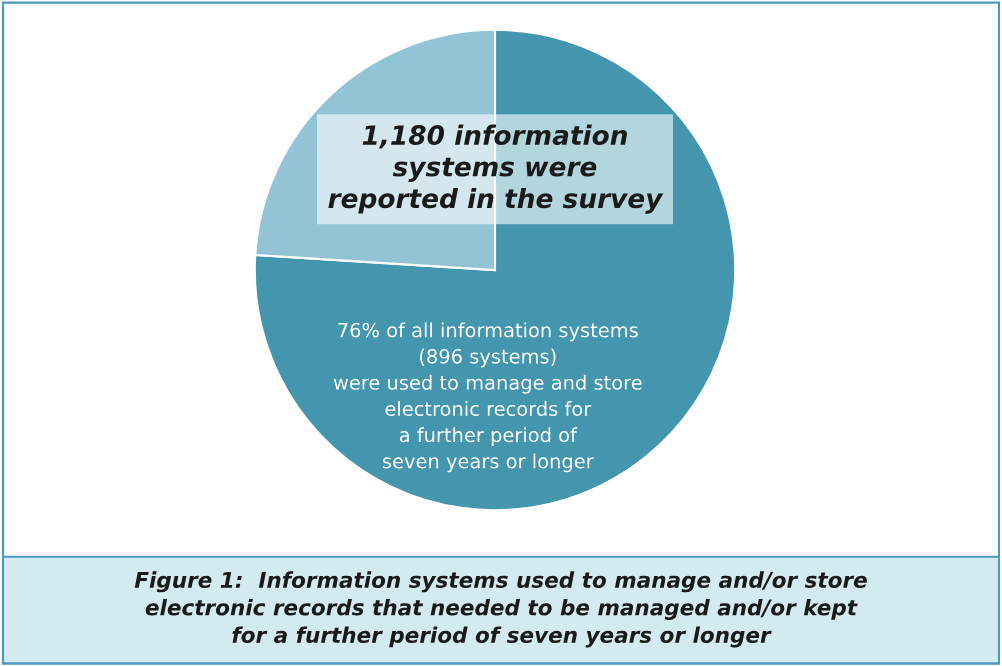 This screenshot has height=666, width=1002. I want to click on text: 76% of all information systems (896 systems) were used to manage and store electronic records for a further period of seven years or longer, so click(487, 397).